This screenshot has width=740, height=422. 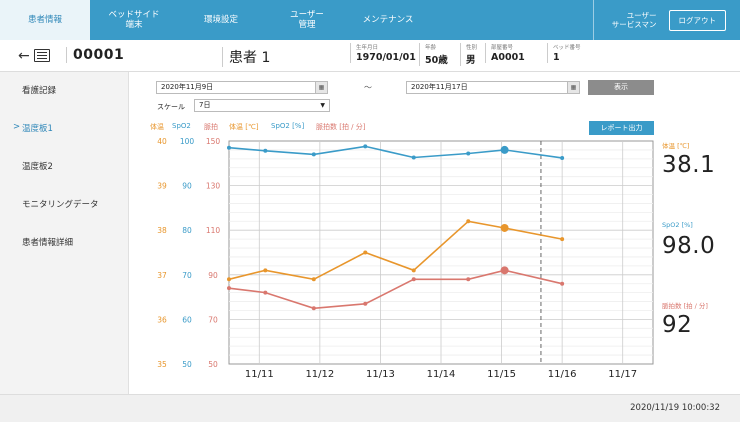 I want to click on sidebar-item-label: 看護記録, so click(x=39, y=91).